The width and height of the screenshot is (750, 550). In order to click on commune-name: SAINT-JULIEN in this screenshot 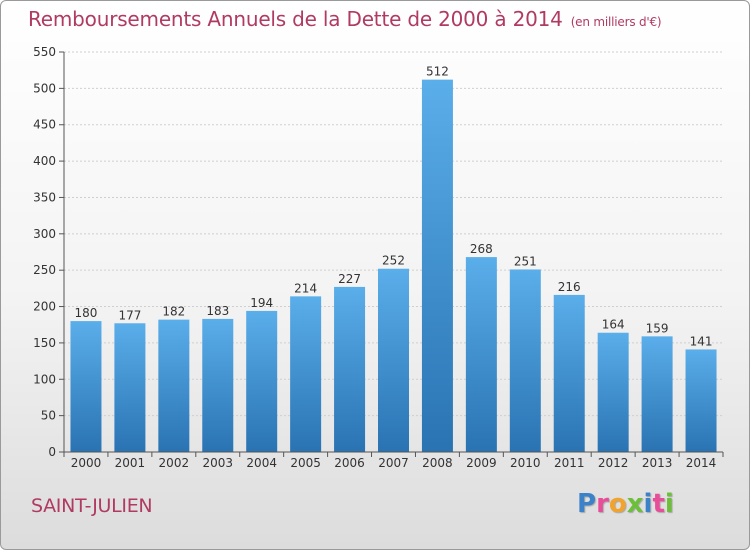, I will do `click(92, 506)`.